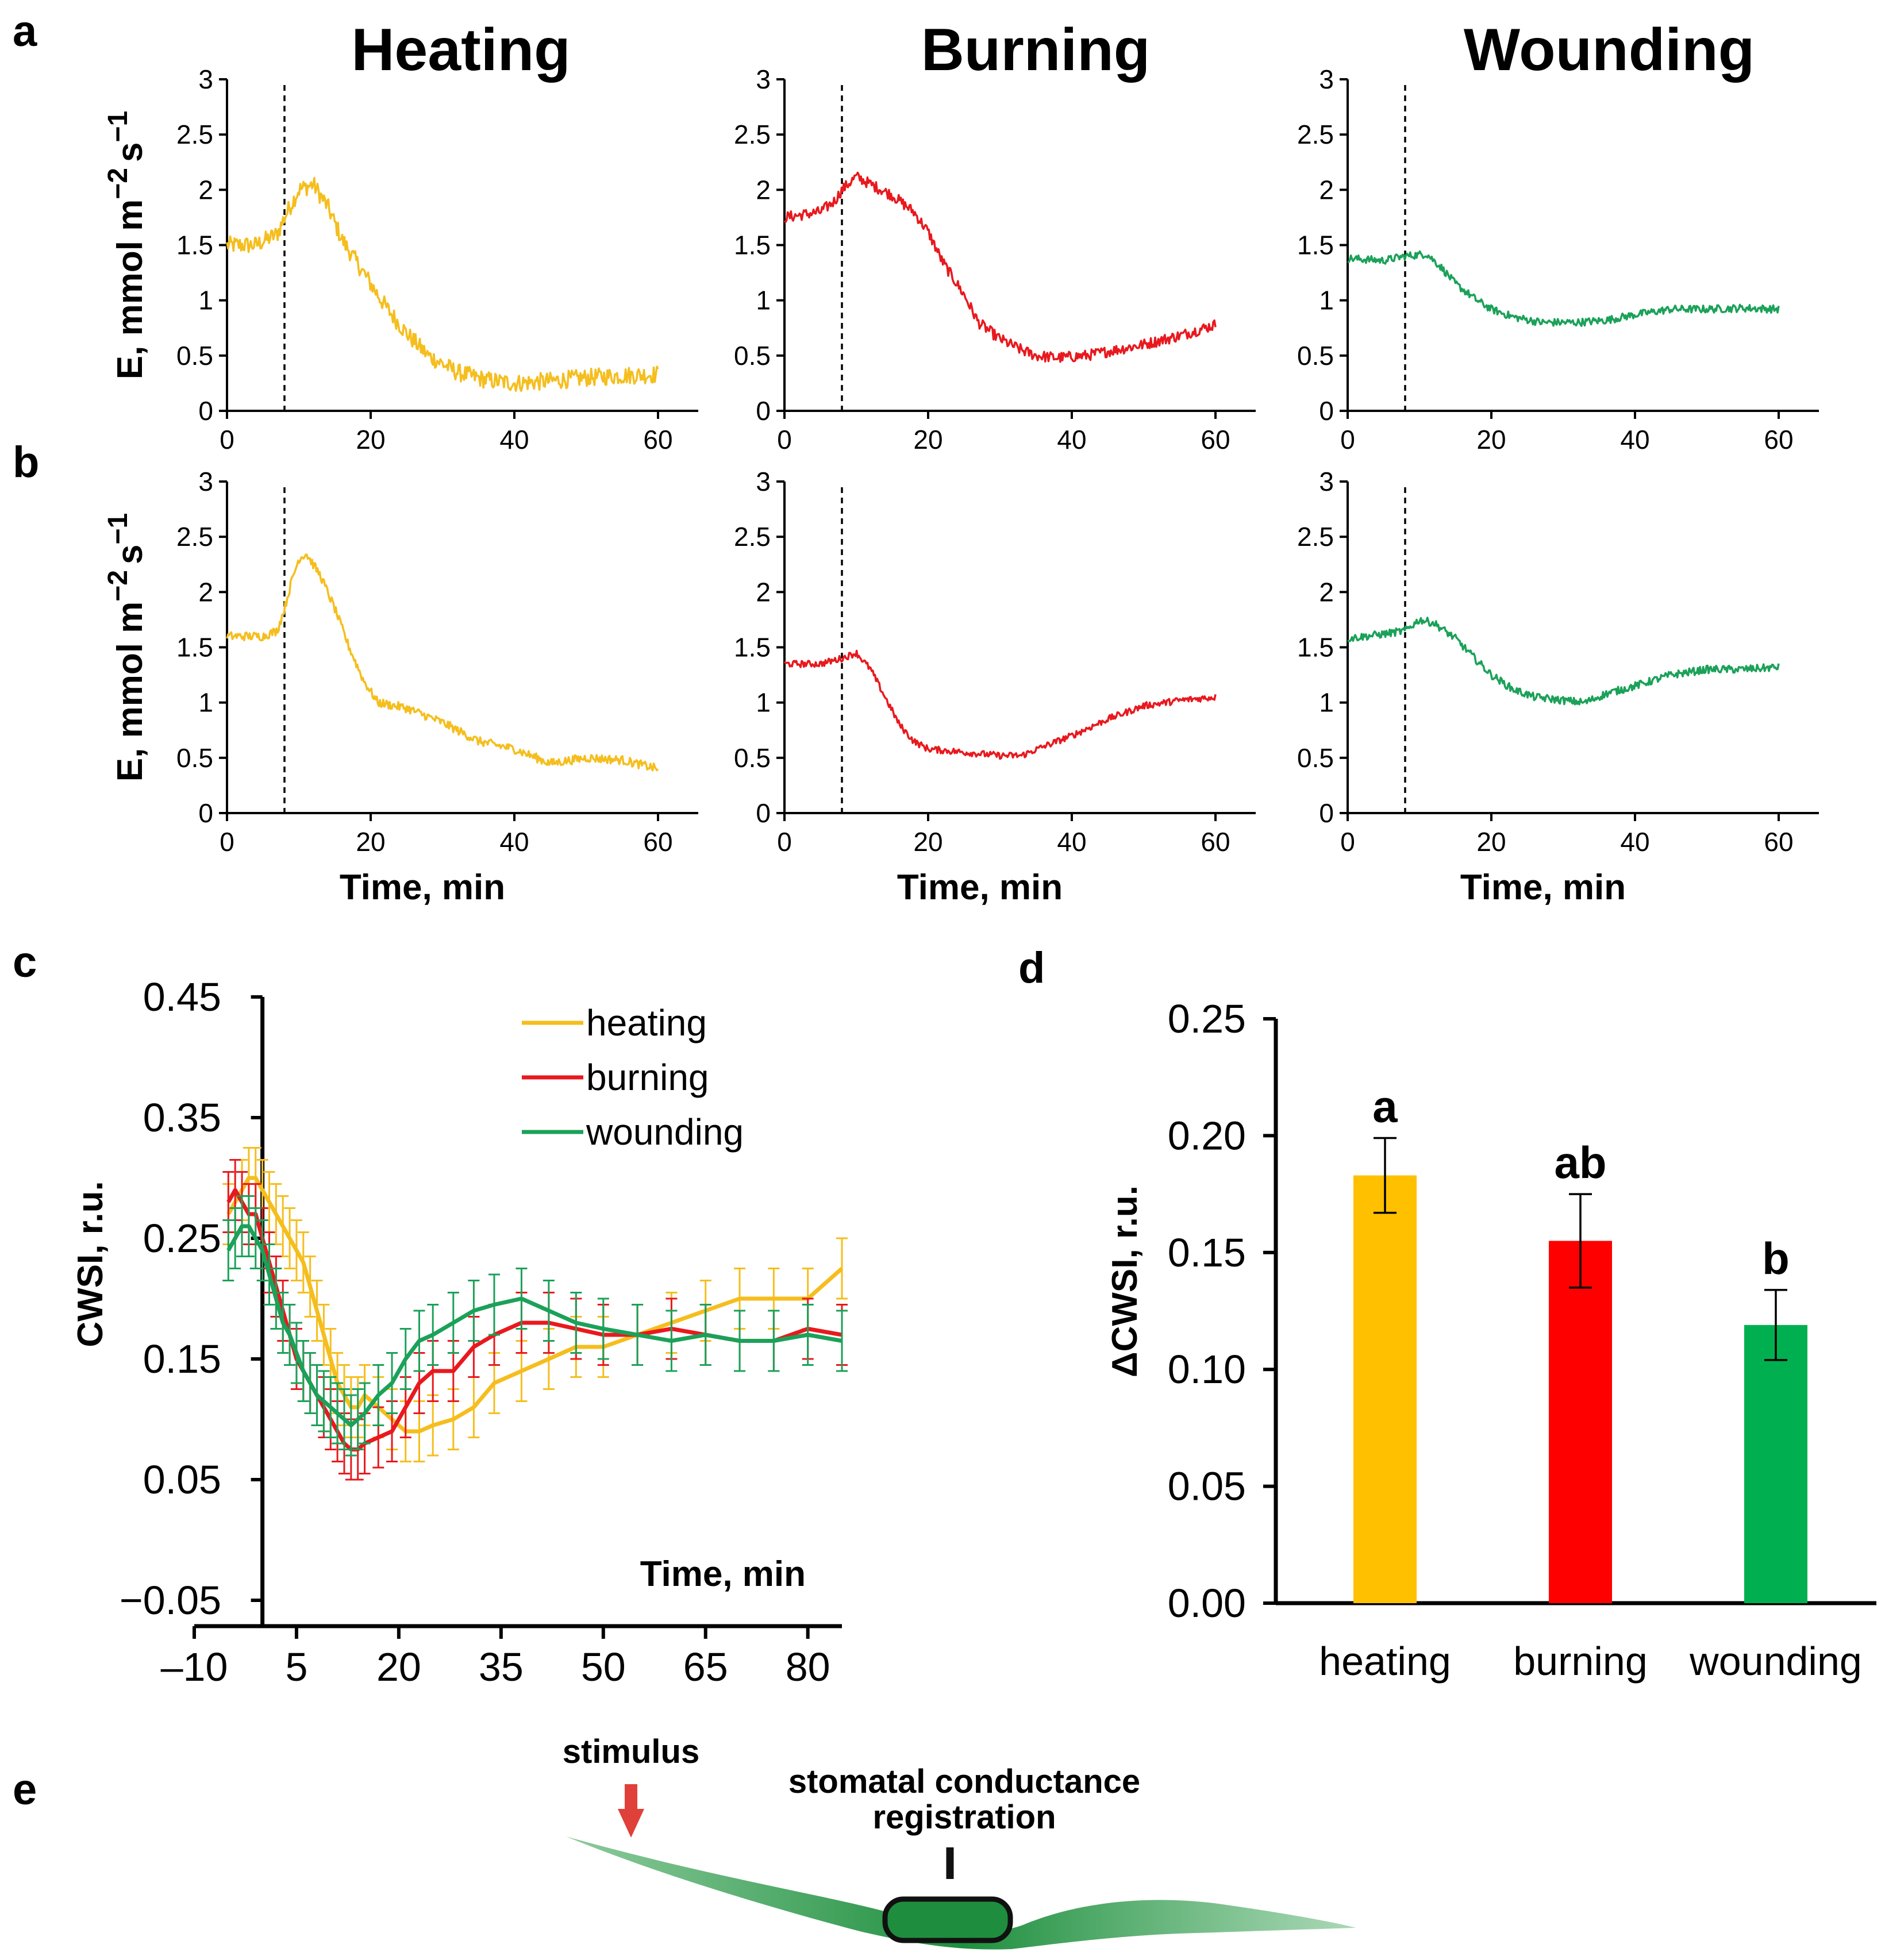 The width and height of the screenshot is (1885, 1960). What do you see at coordinates (665, 1132) in the screenshot?
I see `legend-label-wounding: wounding` at bounding box center [665, 1132].